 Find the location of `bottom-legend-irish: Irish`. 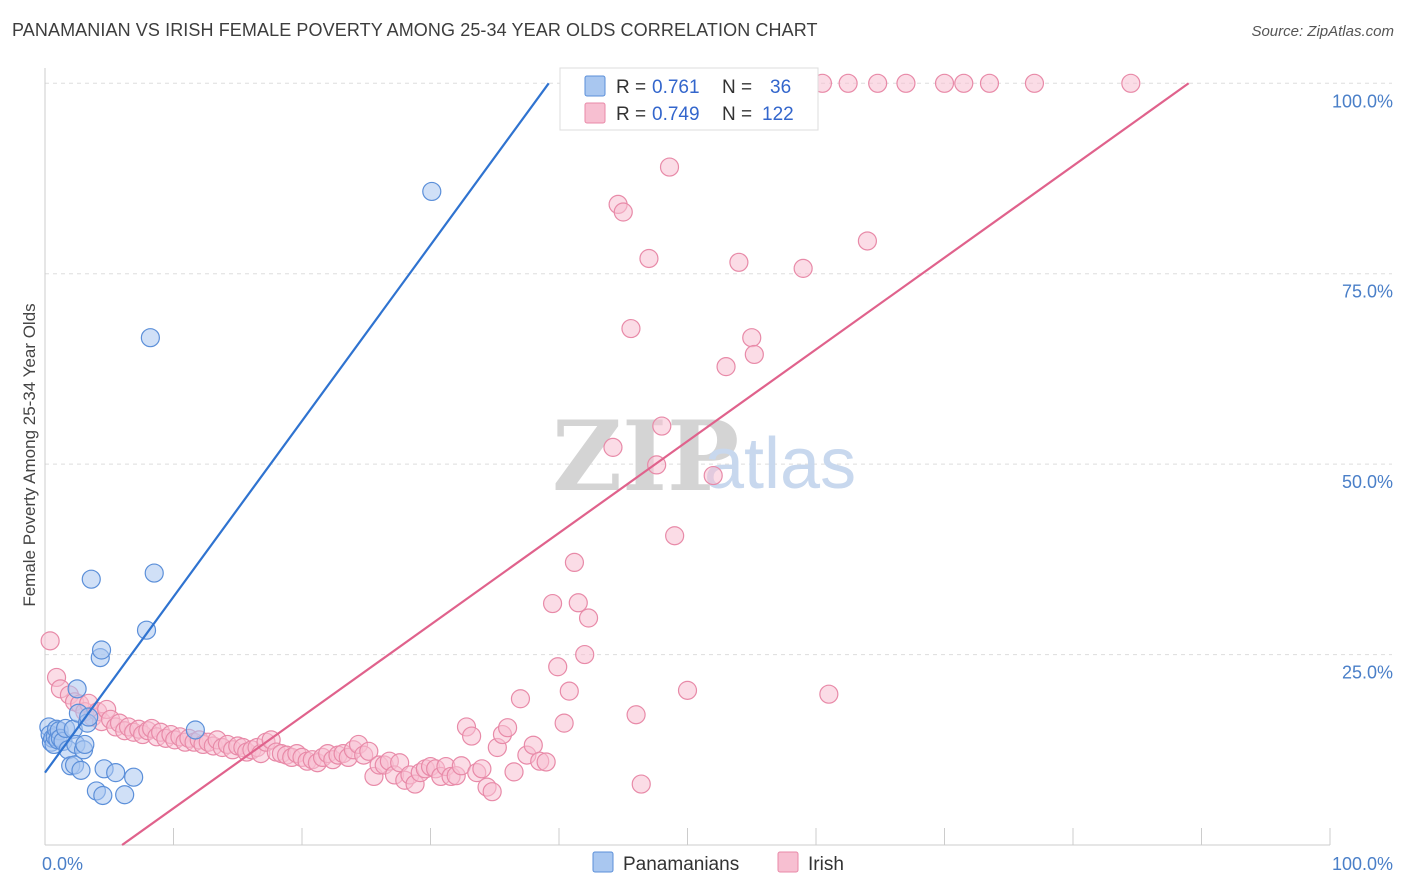

bottom-legend-irish: Irish is located at coordinates (826, 864).